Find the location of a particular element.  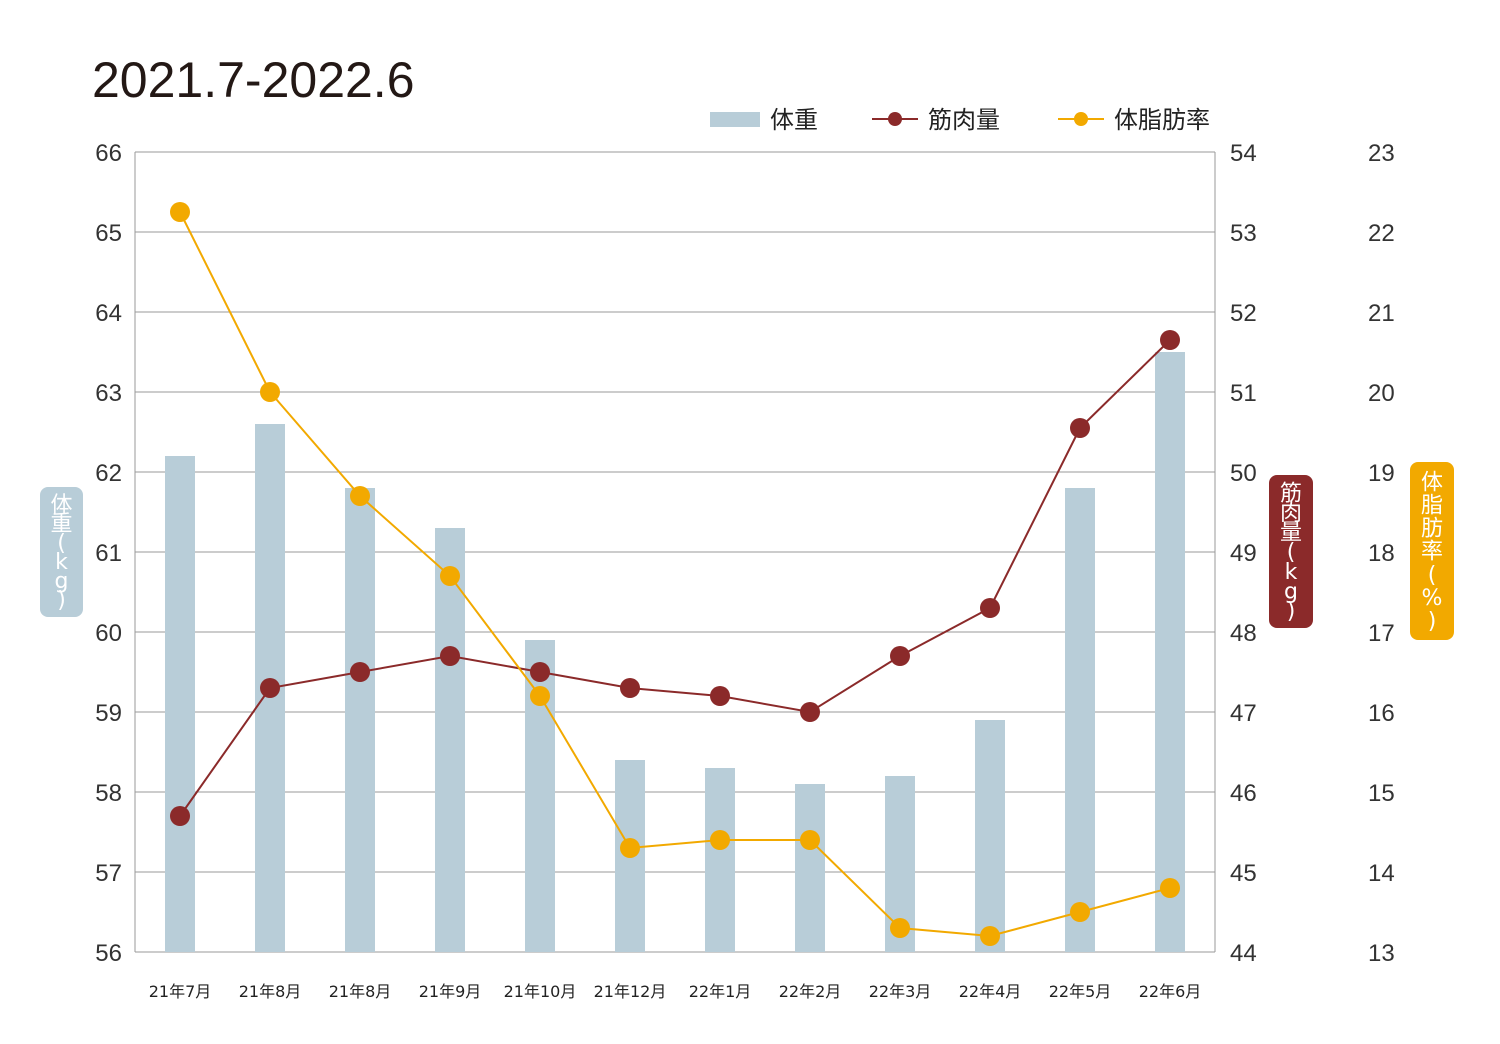

right1-tick-label: 50 is located at coordinates (1243, 473).